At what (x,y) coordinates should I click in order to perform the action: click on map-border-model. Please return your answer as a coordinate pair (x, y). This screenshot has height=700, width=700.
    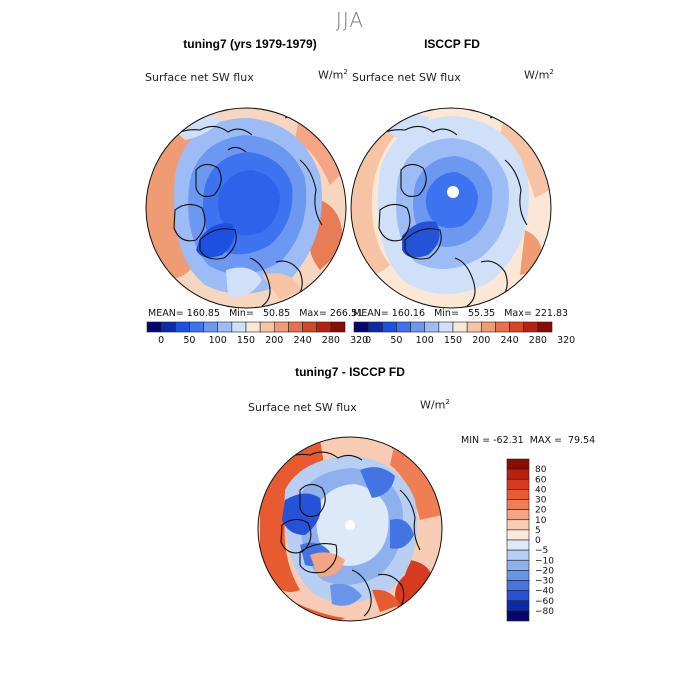
    Looking at the image, I should click on (246, 208).